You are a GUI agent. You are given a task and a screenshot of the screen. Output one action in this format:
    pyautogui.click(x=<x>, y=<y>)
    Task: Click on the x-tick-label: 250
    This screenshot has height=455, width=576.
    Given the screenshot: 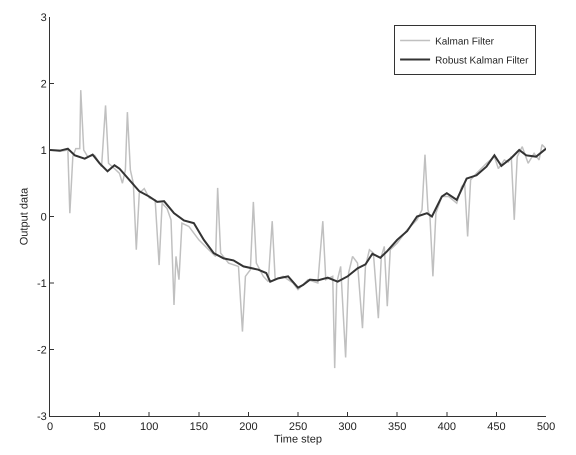 What is the action you would take?
    pyautogui.click(x=298, y=427)
    